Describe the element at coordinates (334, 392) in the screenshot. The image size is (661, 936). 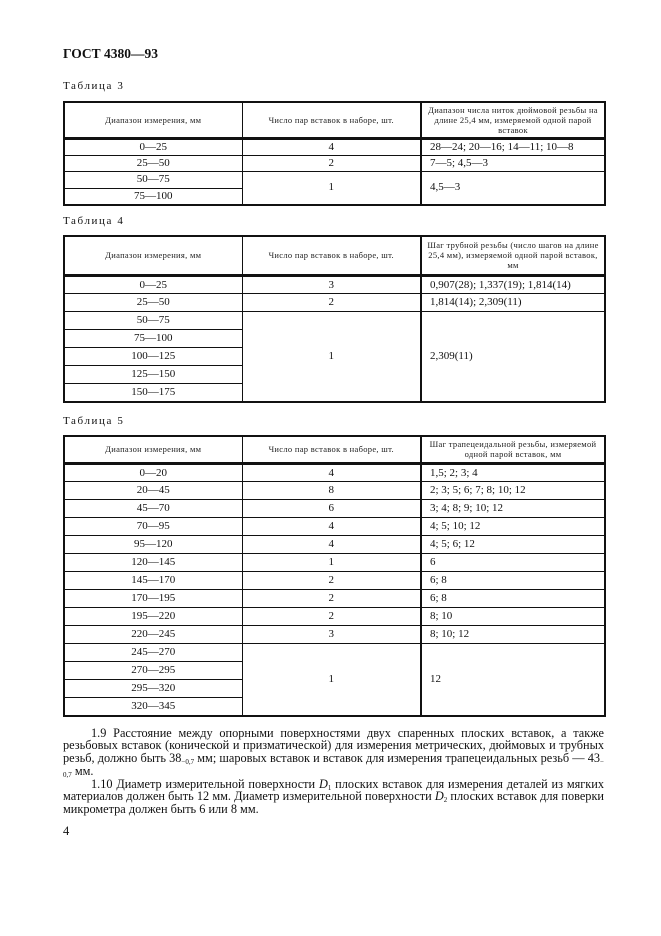
I see `table-row: 150—175` at that location.